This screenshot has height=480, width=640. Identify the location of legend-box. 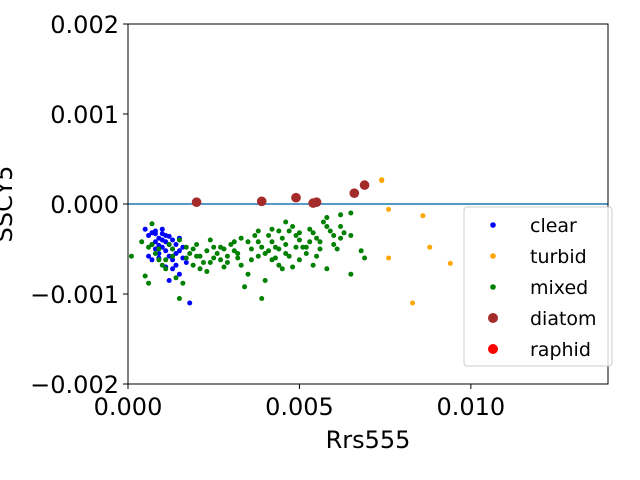
(538, 286).